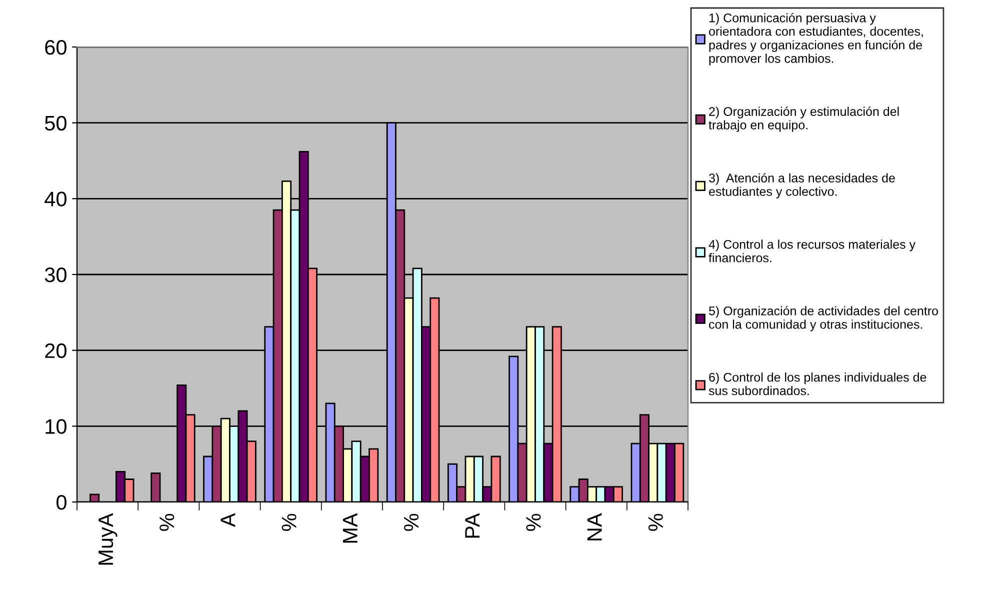 The width and height of the screenshot is (985, 610). What do you see at coordinates (61, 502) in the screenshot?
I see `y-tick-label: 0` at bounding box center [61, 502].